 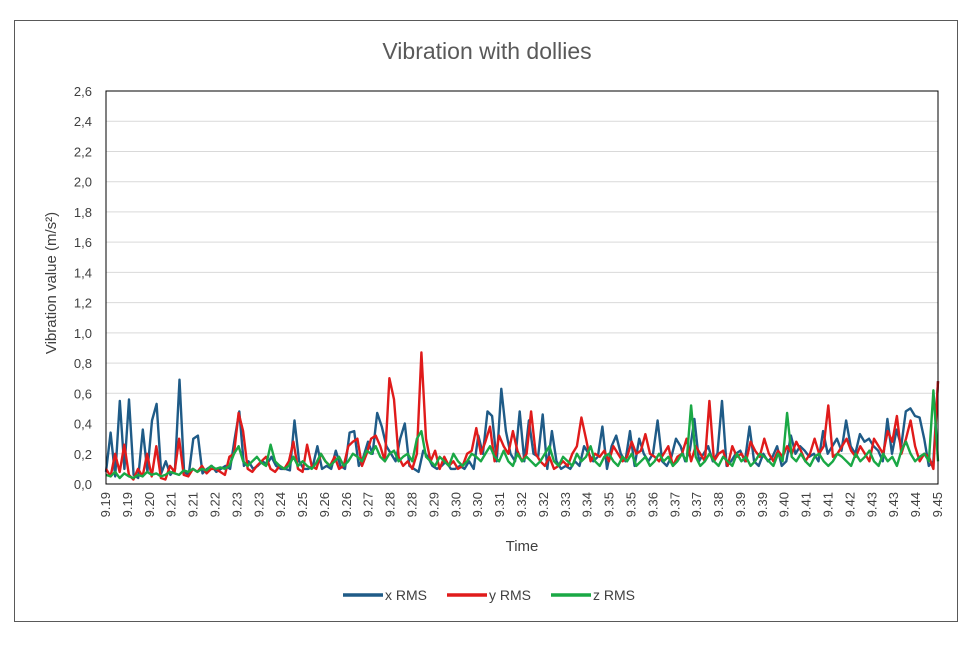 What do you see at coordinates (522, 434) in the screenshot?
I see `series-line-z-rms` at bounding box center [522, 434].